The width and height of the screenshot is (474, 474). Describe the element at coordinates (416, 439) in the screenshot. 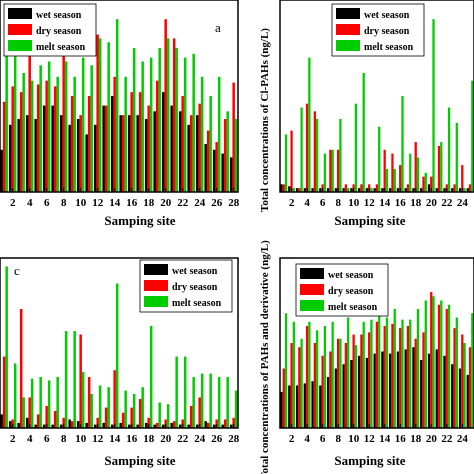

I see `x-tick-label: 18` at that location.